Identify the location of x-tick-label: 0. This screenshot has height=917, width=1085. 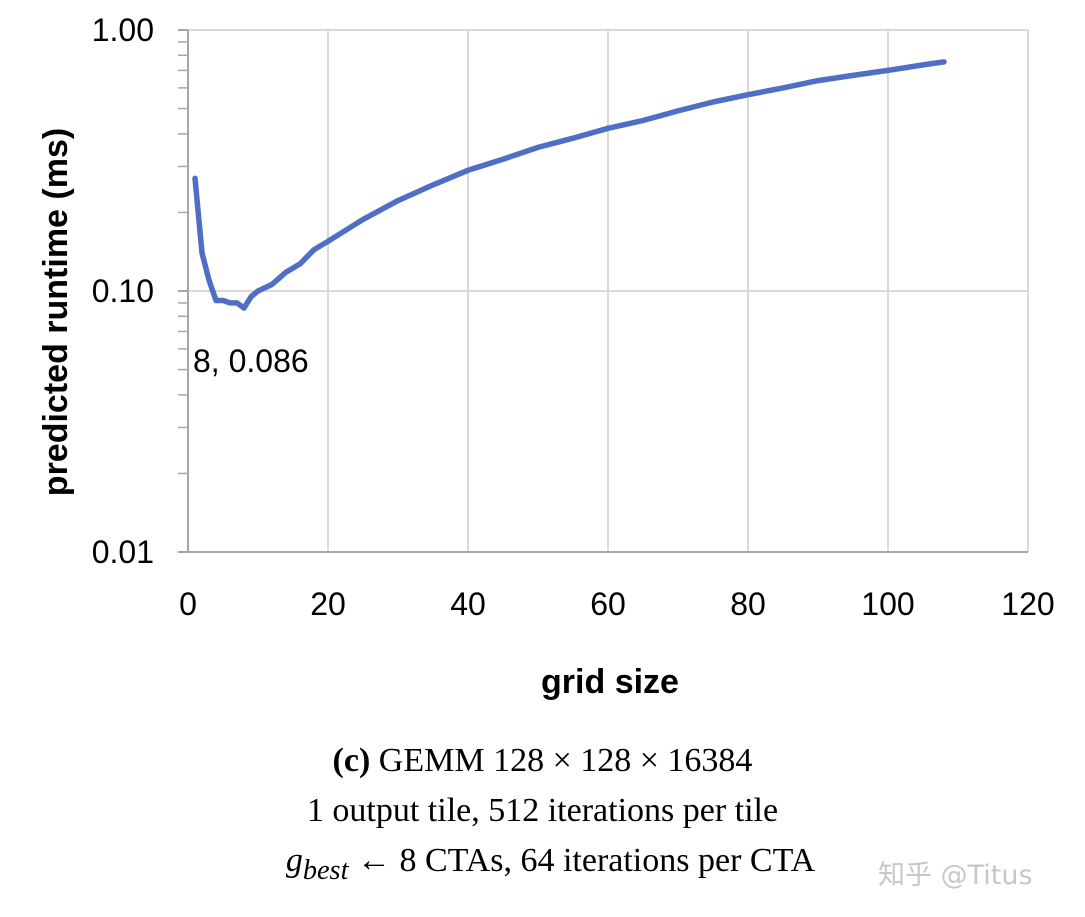
(188, 604).